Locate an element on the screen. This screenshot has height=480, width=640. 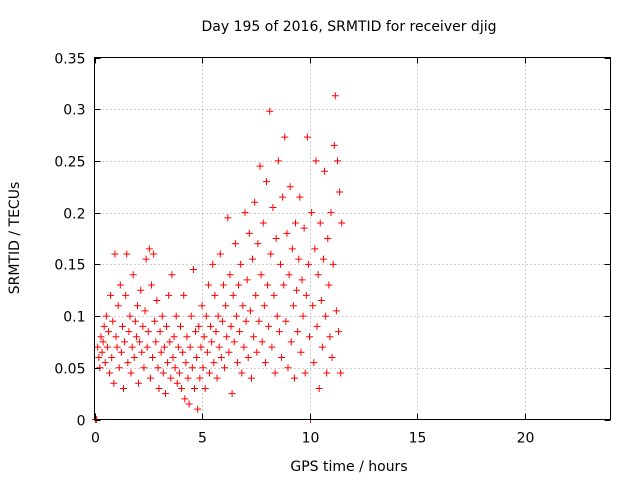
y-tick-label: 0.25 is located at coordinates (69, 163).